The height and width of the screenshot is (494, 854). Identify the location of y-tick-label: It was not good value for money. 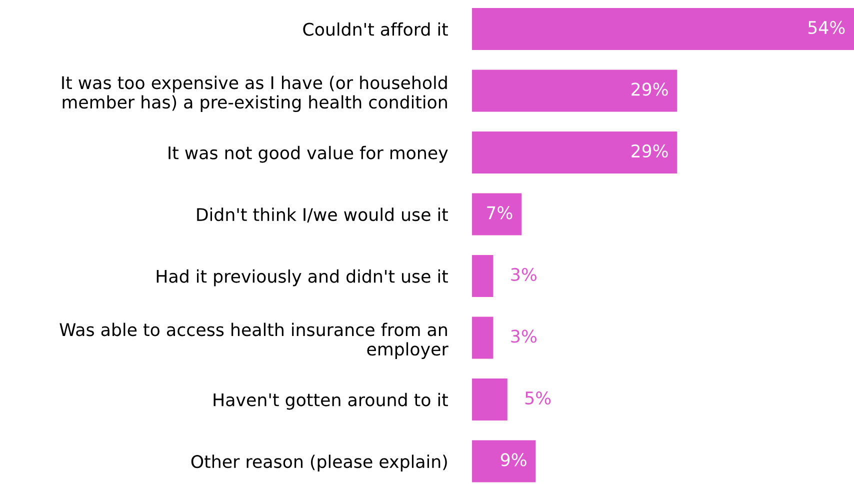
(308, 154).